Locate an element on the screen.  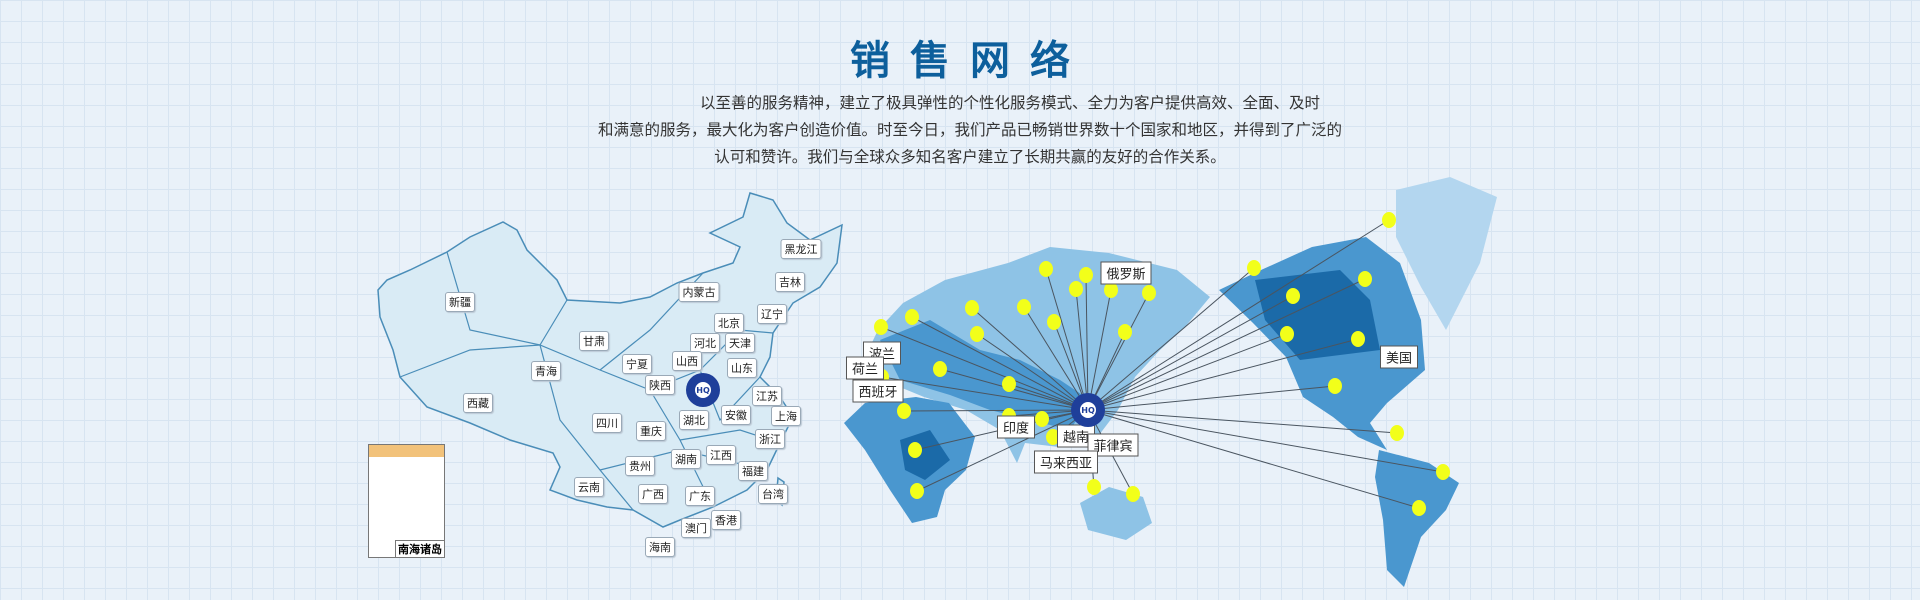
province-label: 贵州 is located at coordinates (640, 466).